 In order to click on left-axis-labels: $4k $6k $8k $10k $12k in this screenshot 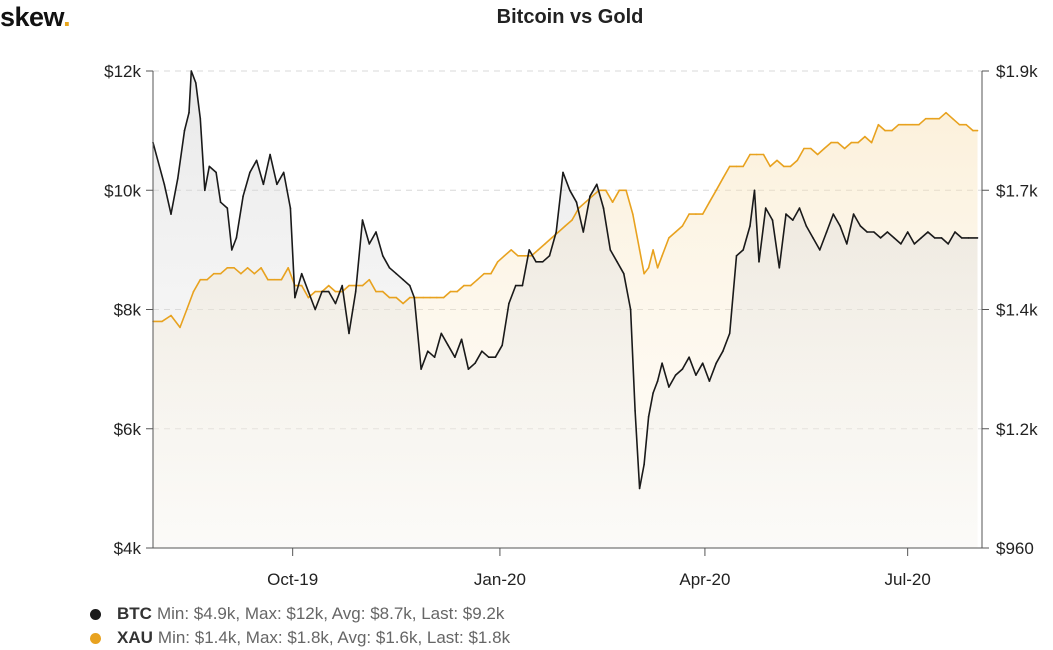, I will do `click(122, 310)`.